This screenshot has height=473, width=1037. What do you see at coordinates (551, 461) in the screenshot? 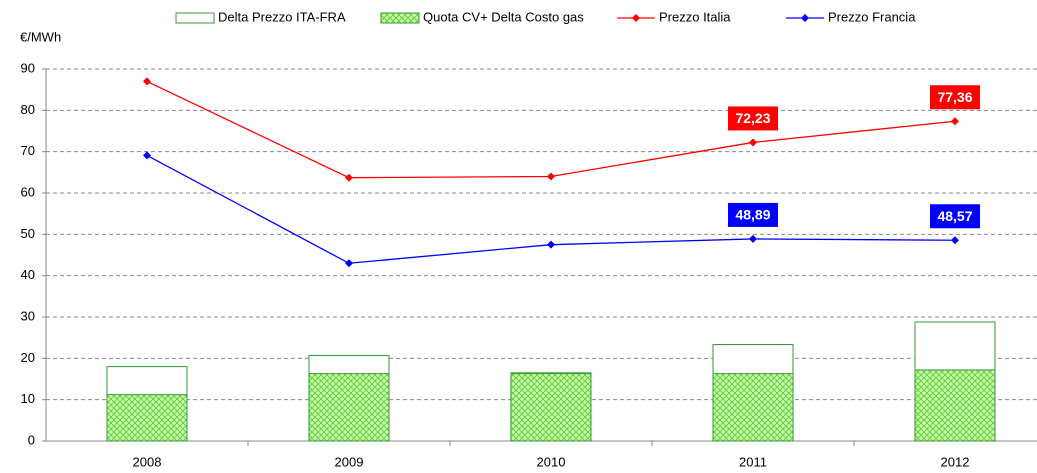
I see `x-tick-label: 2010` at bounding box center [551, 461].